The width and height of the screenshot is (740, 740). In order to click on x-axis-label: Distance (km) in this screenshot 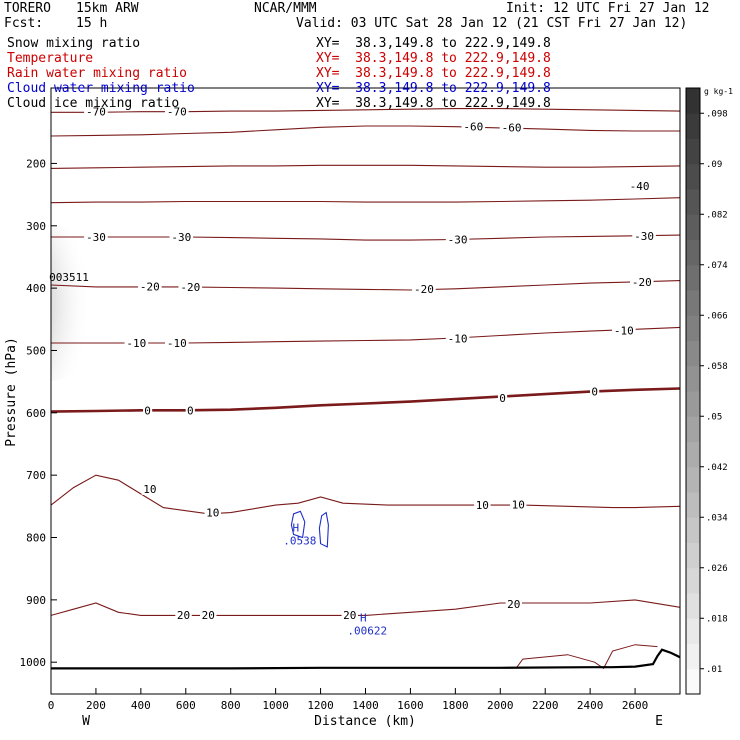, I will do `click(365, 721)`.